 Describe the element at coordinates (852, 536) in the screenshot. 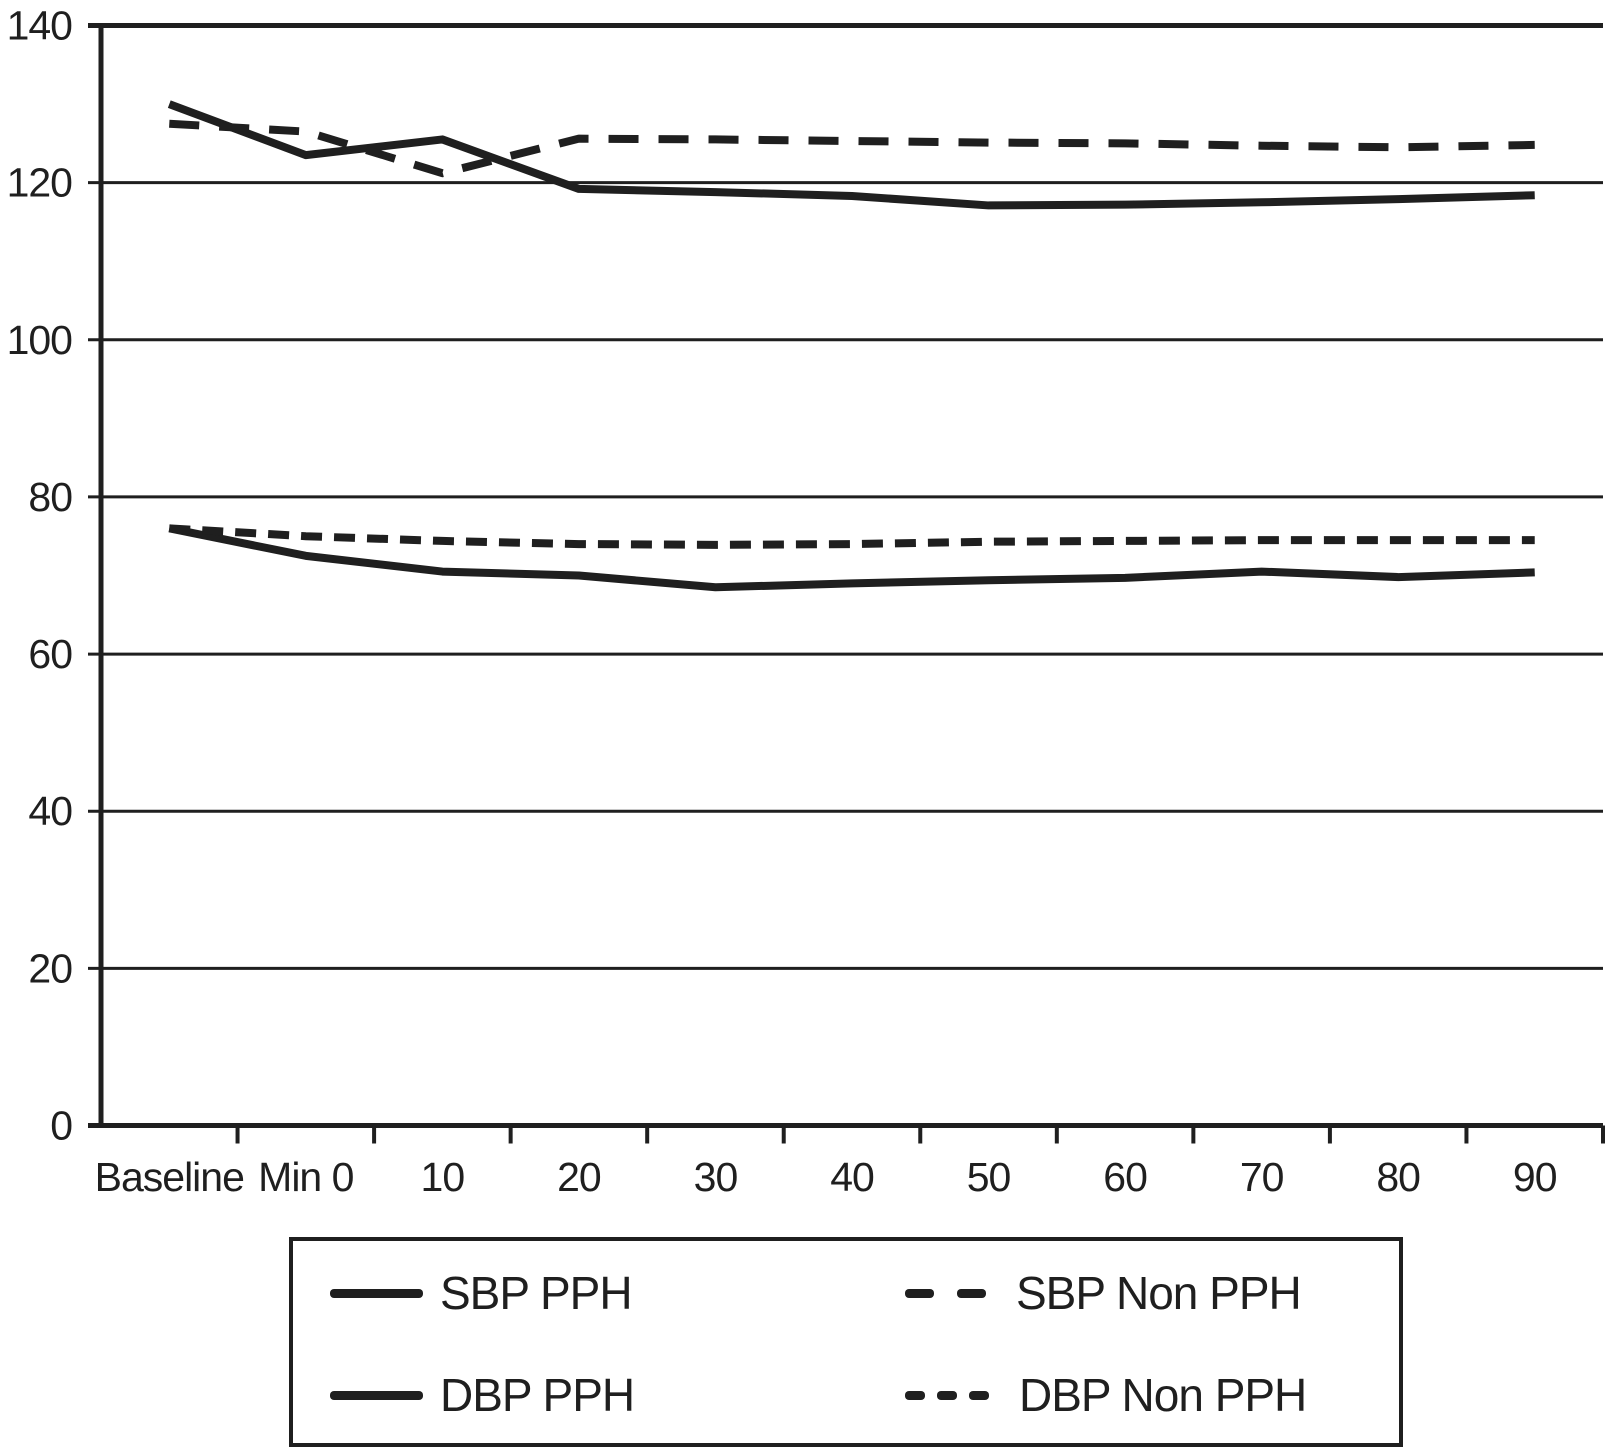

I see `series-line-dbp-non-pph` at that location.